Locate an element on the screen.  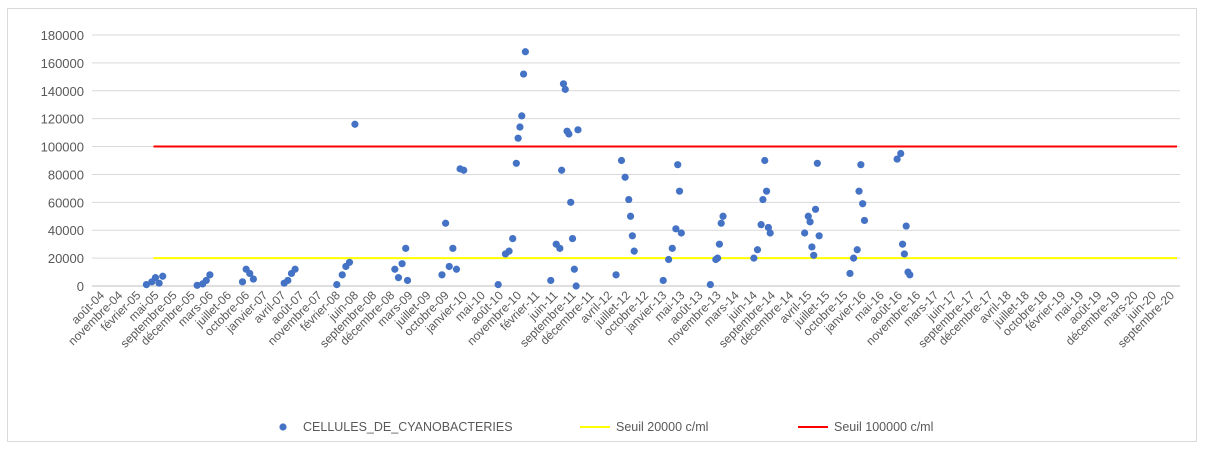
y-tick-label: 120000 is located at coordinates (62, 119).